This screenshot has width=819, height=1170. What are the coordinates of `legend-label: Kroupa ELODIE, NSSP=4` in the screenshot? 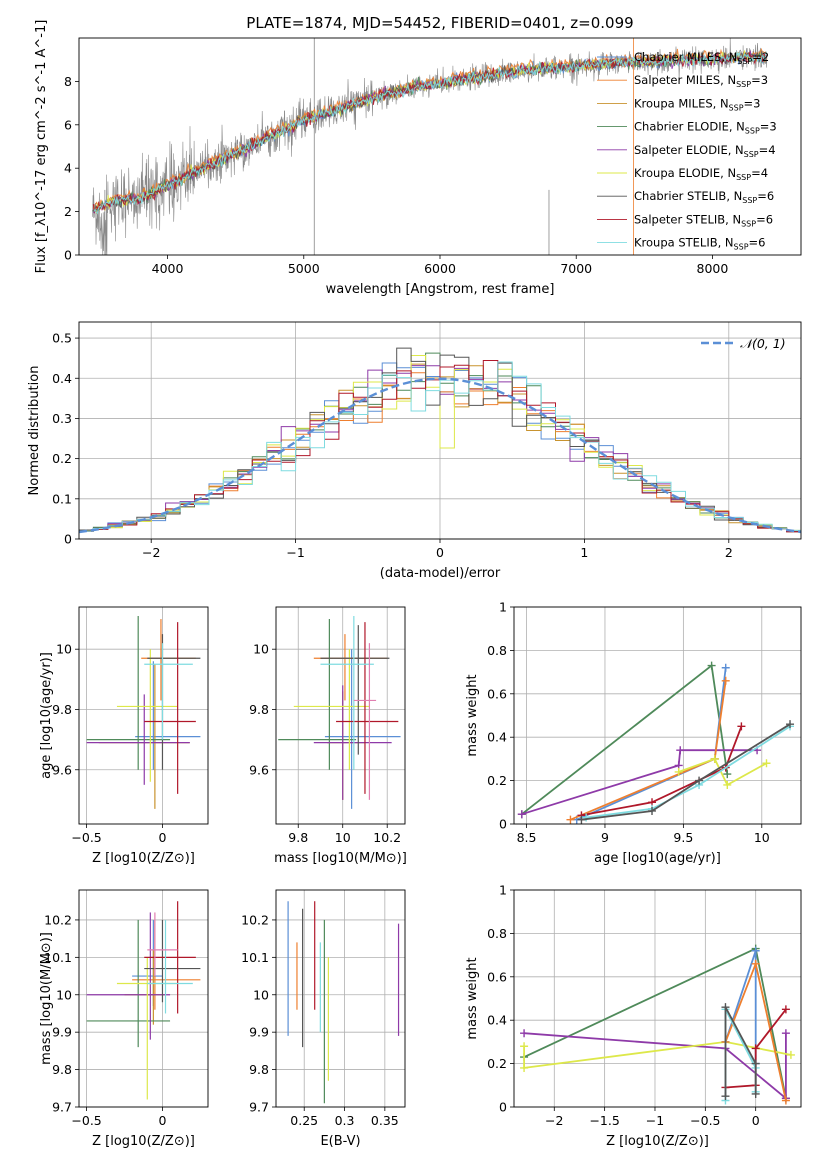 It's located at (701, 174).